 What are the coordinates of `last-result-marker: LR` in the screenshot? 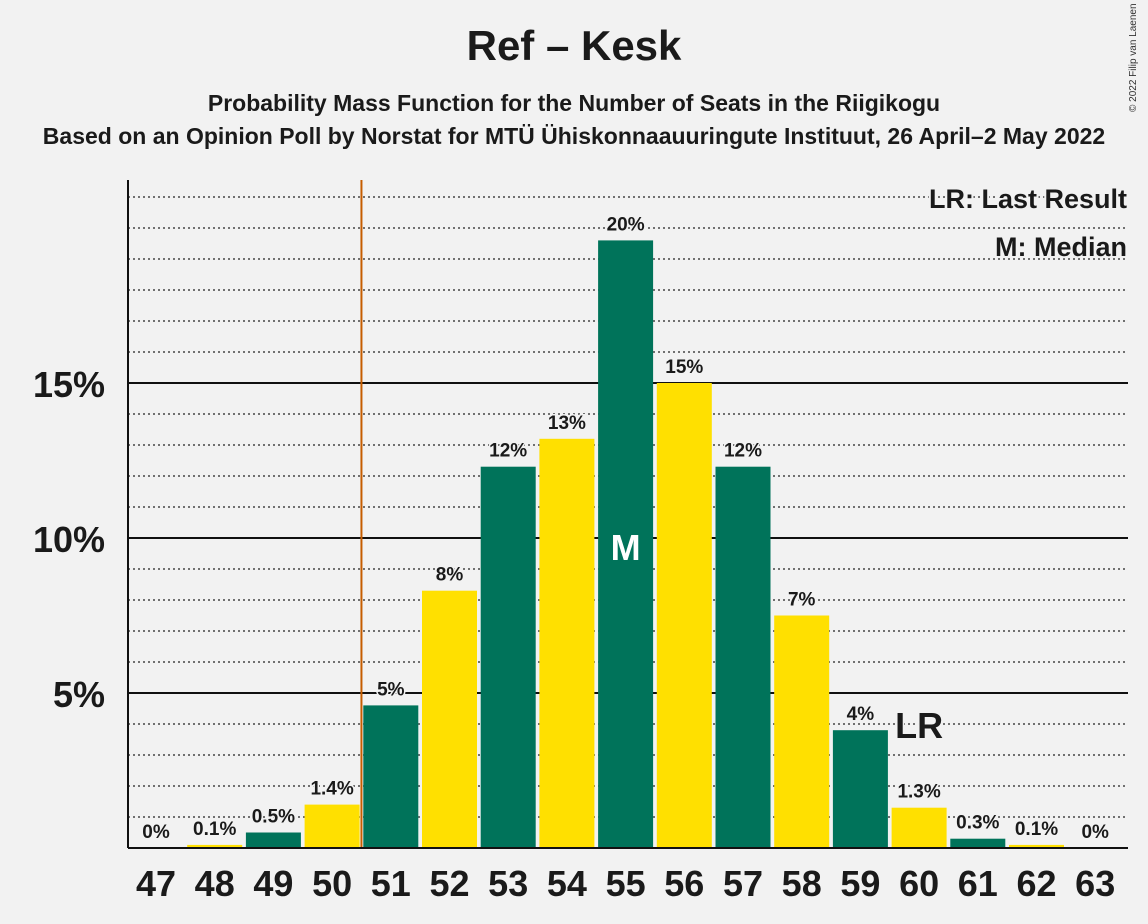 It's located at (919, 725).